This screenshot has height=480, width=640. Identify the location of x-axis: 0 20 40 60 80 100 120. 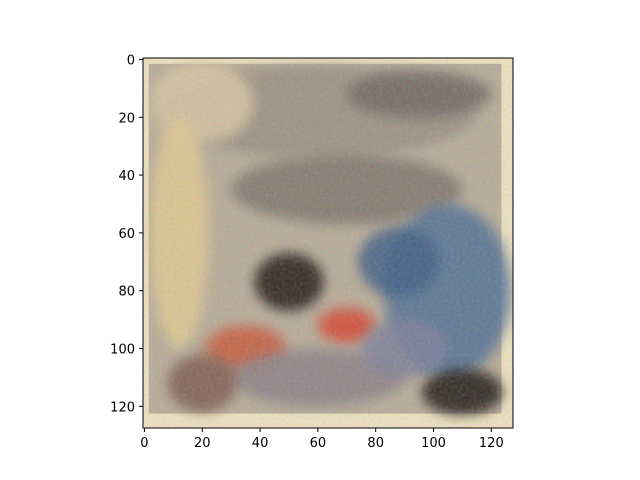
(322, 439).